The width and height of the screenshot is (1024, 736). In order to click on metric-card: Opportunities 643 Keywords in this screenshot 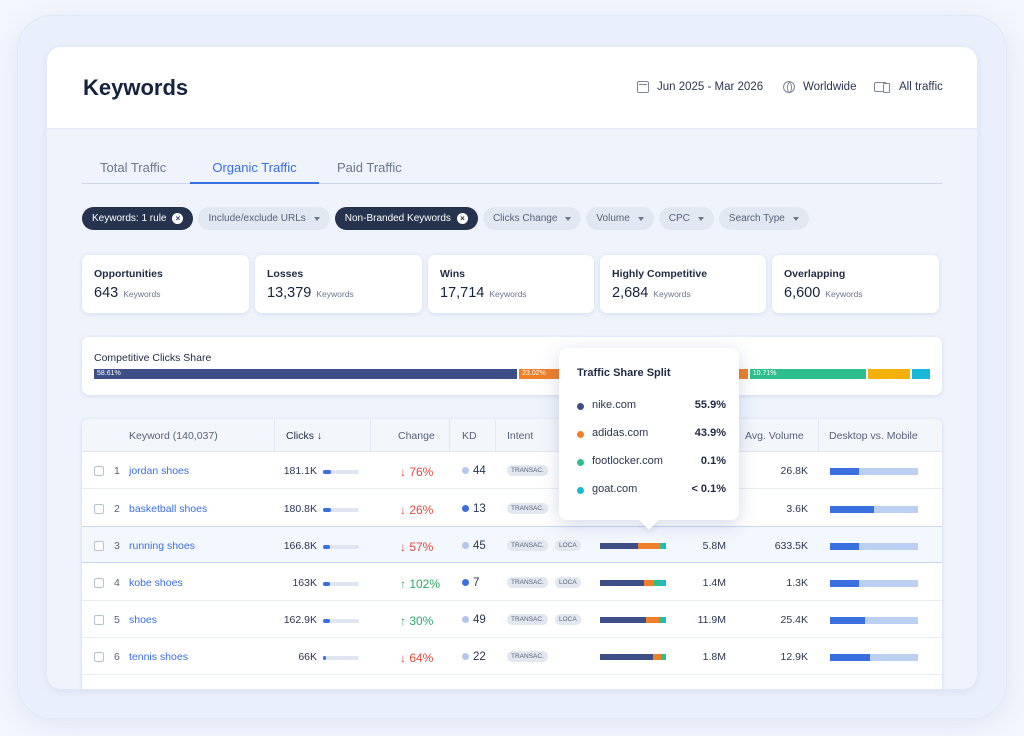, I will do `click(165, 284)`.